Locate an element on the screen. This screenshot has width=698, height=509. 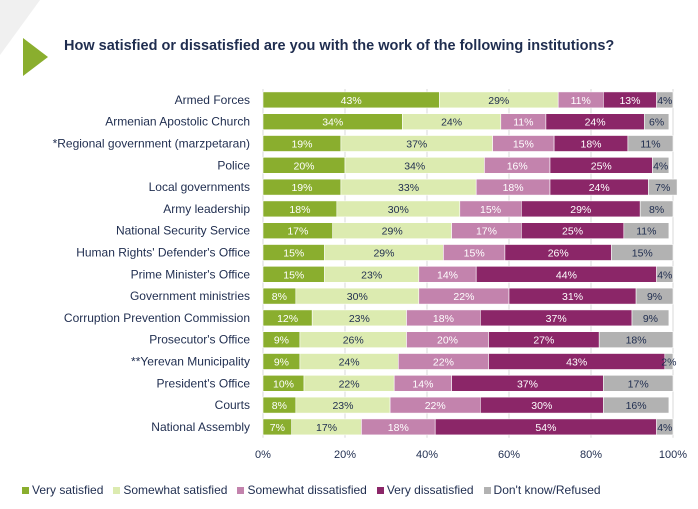
category-label: **Yerevan Municipality is located at coordinates (190, 362).